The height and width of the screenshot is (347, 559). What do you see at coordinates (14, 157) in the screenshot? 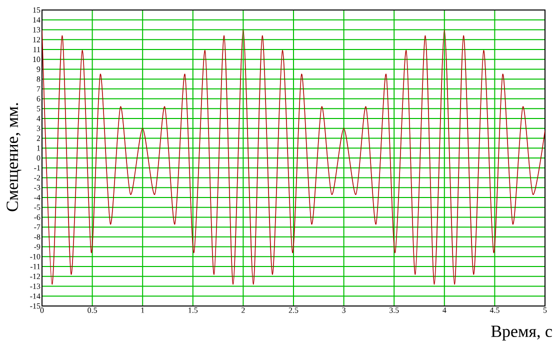
I see `y-axis-title: Смещение, мм.` at bounding box center [14, 157].